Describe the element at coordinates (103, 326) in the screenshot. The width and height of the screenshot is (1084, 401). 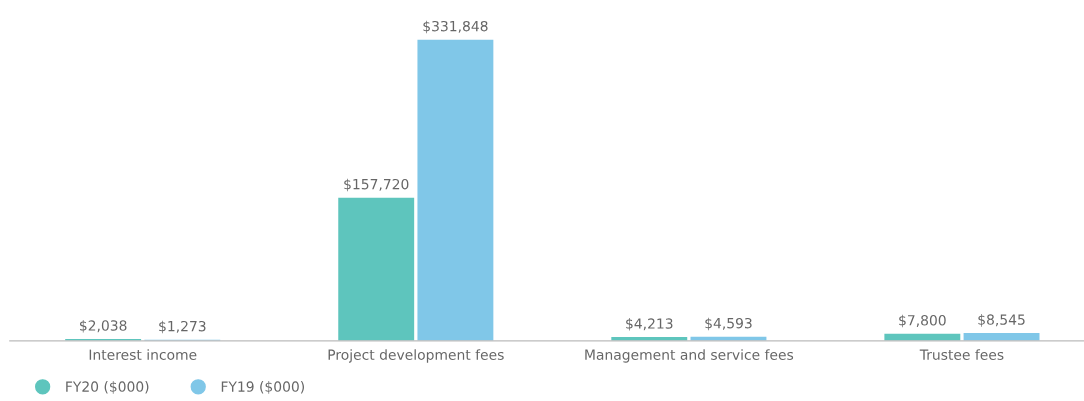
I see `data-label: $2,038` at that location.